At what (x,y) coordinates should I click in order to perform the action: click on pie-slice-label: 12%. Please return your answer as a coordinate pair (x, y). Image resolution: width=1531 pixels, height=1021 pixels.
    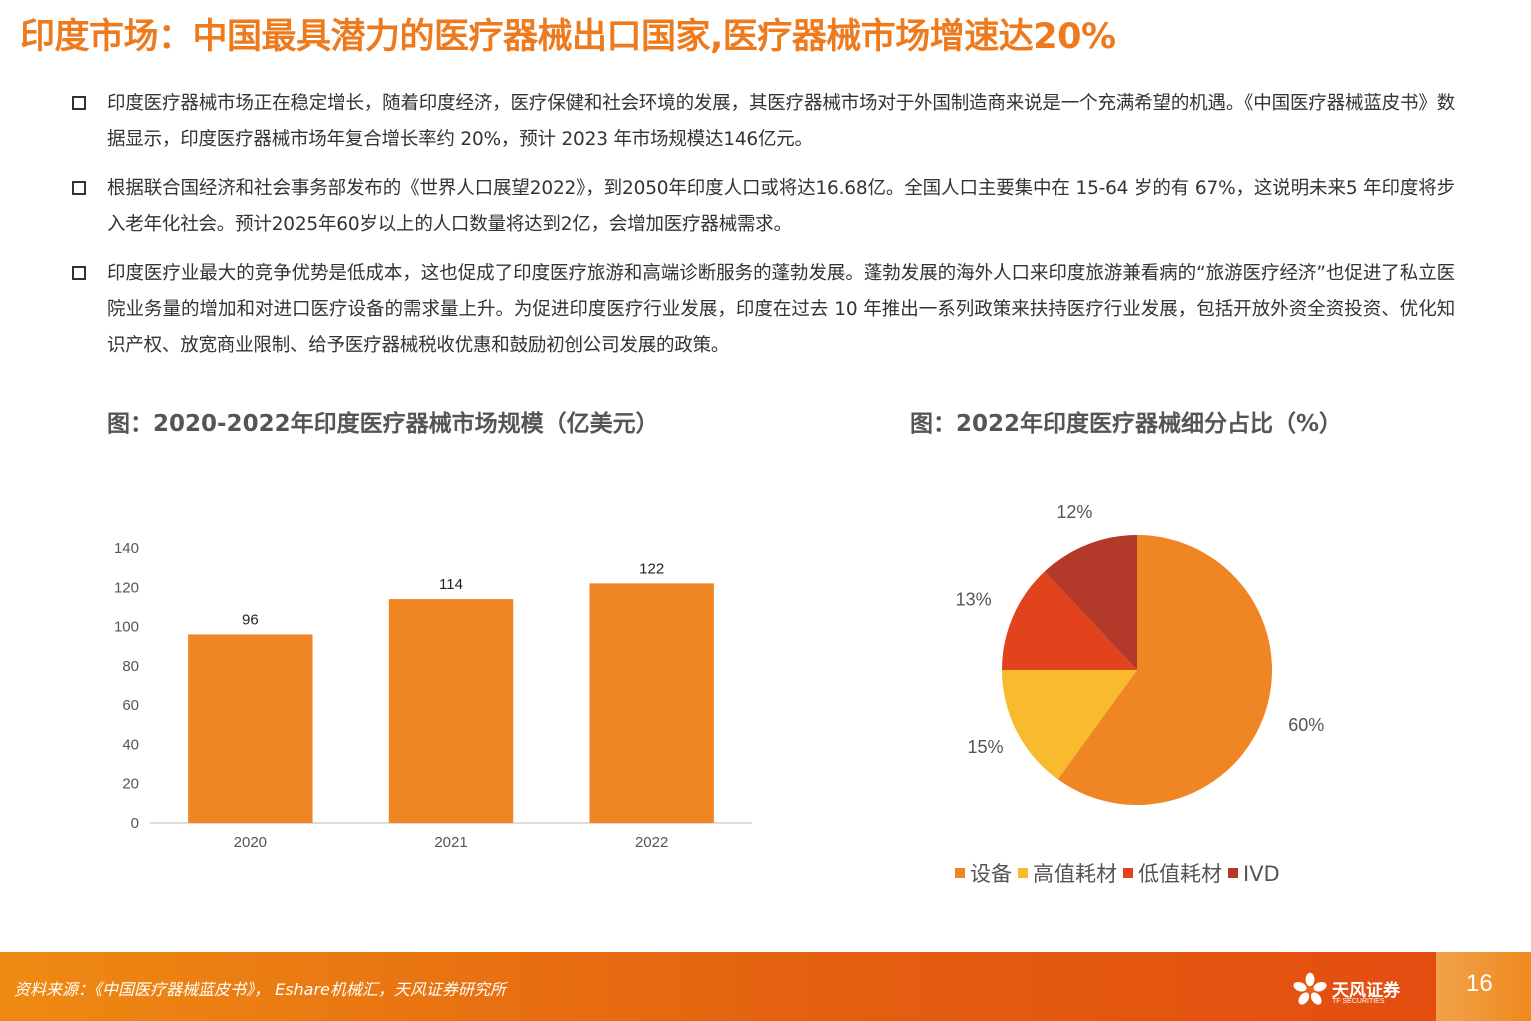
    Looking at the image, I should click on (1074, 512).